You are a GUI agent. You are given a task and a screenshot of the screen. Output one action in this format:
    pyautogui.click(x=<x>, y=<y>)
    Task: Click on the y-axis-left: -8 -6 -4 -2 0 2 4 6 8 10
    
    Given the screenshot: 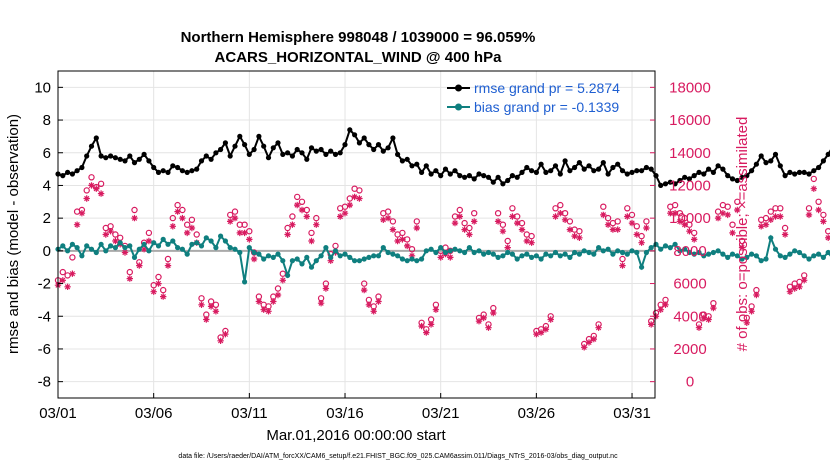 What is the action you would take?
    pyautogui.click(x=48, y=235)
    